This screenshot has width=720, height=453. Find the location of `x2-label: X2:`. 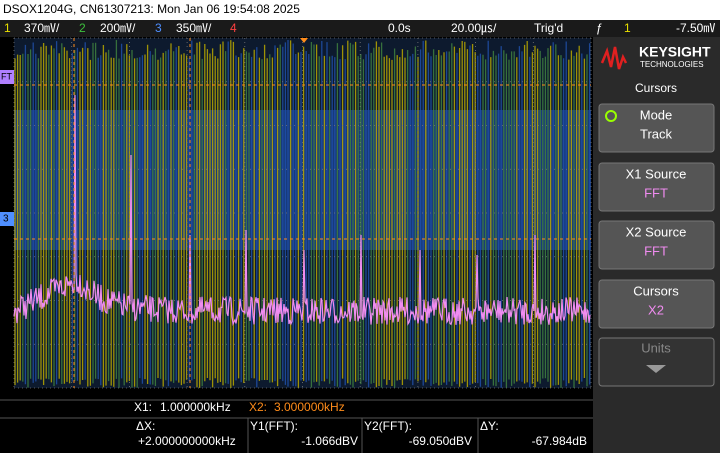

x2-label: X2: is located at coordinates (258, 407).